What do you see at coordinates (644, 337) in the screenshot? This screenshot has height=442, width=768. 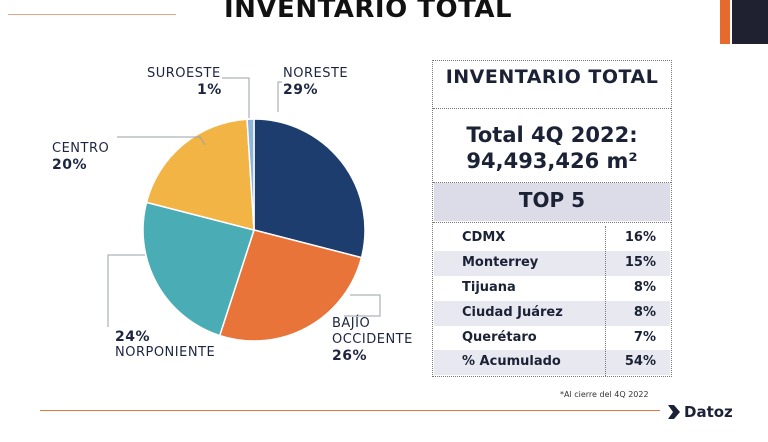 I see `row-pct: 7%` at bounding box center [644, 337].